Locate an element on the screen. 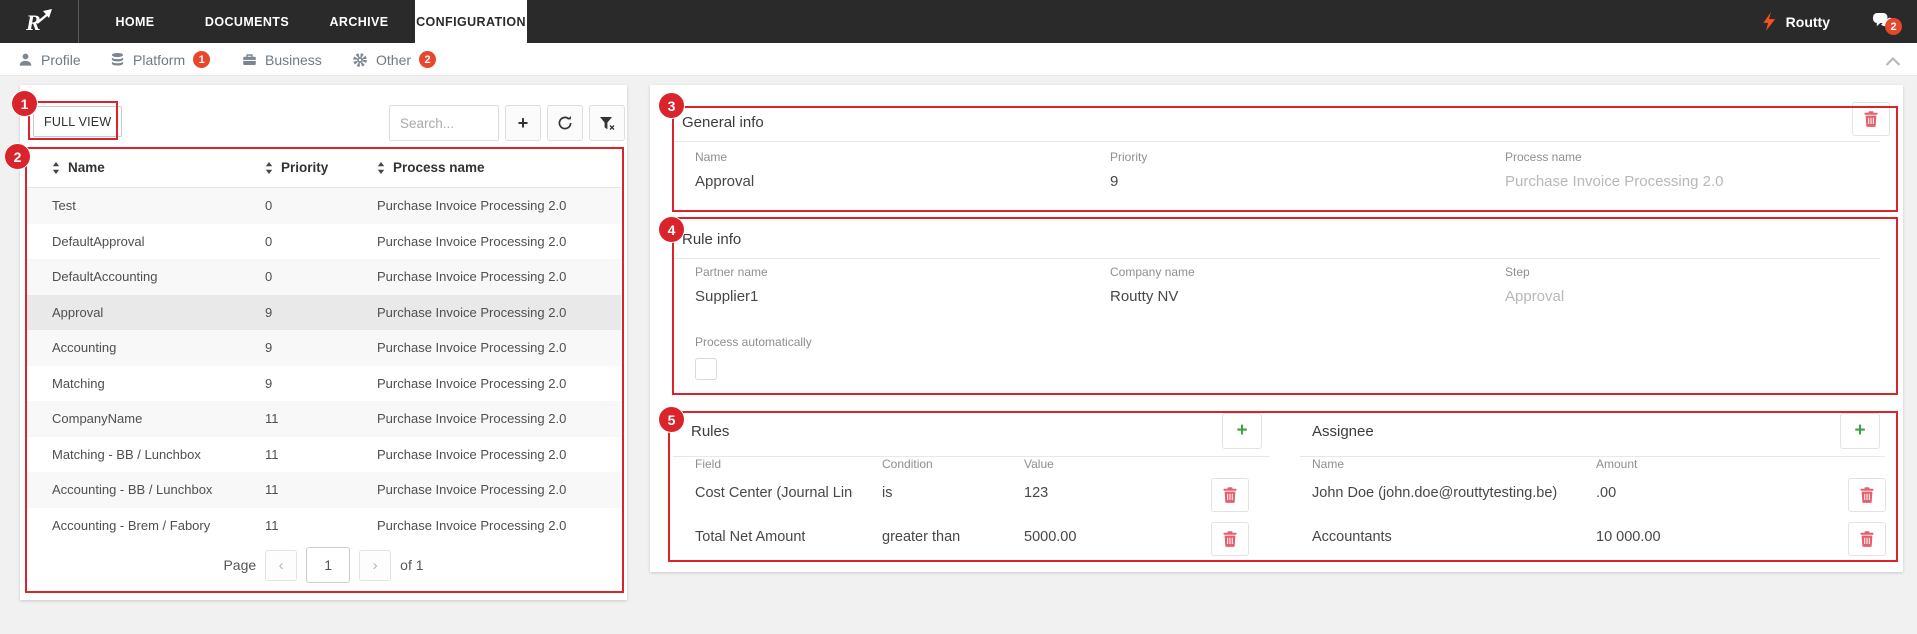 The height and width of the screenshot is (634, 1917). navbar-right: Routty 2 is located at coordinates (1839, 21).